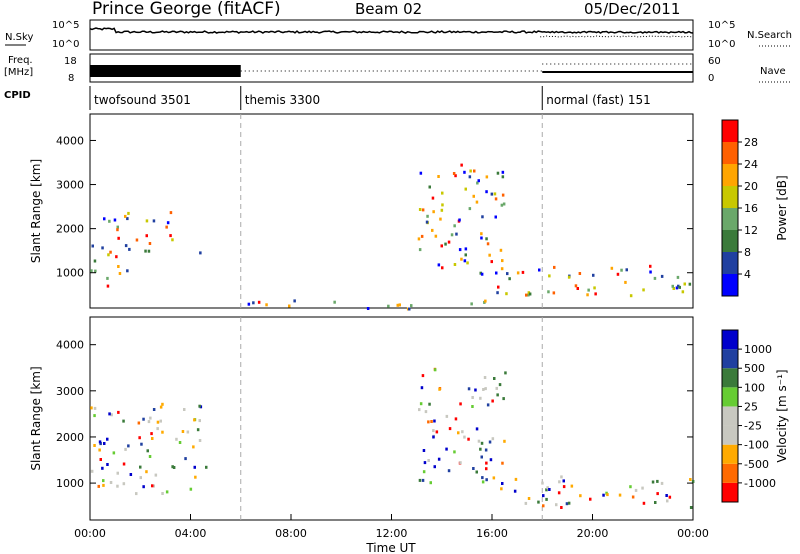 Image resolution: width=800 pixels, height=554 pixels. I want to click on nsearch-label: N.Search, so click(769, 35).